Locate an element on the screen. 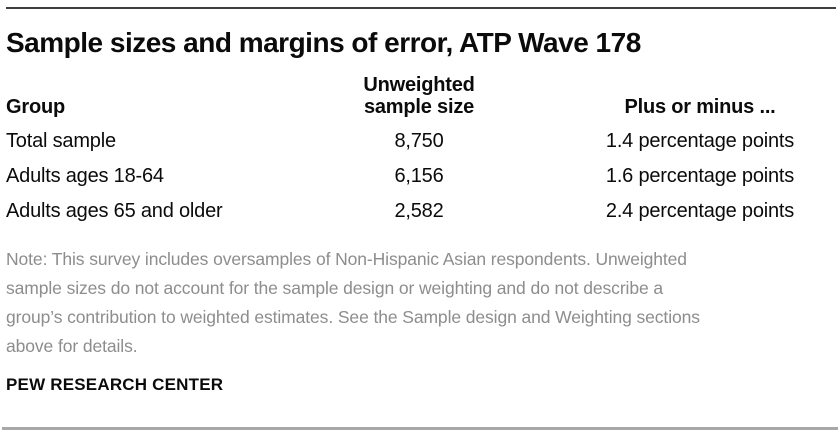 The height and width of the screenshot is (438, 840). top-rule is located at coordinates (421, 8).